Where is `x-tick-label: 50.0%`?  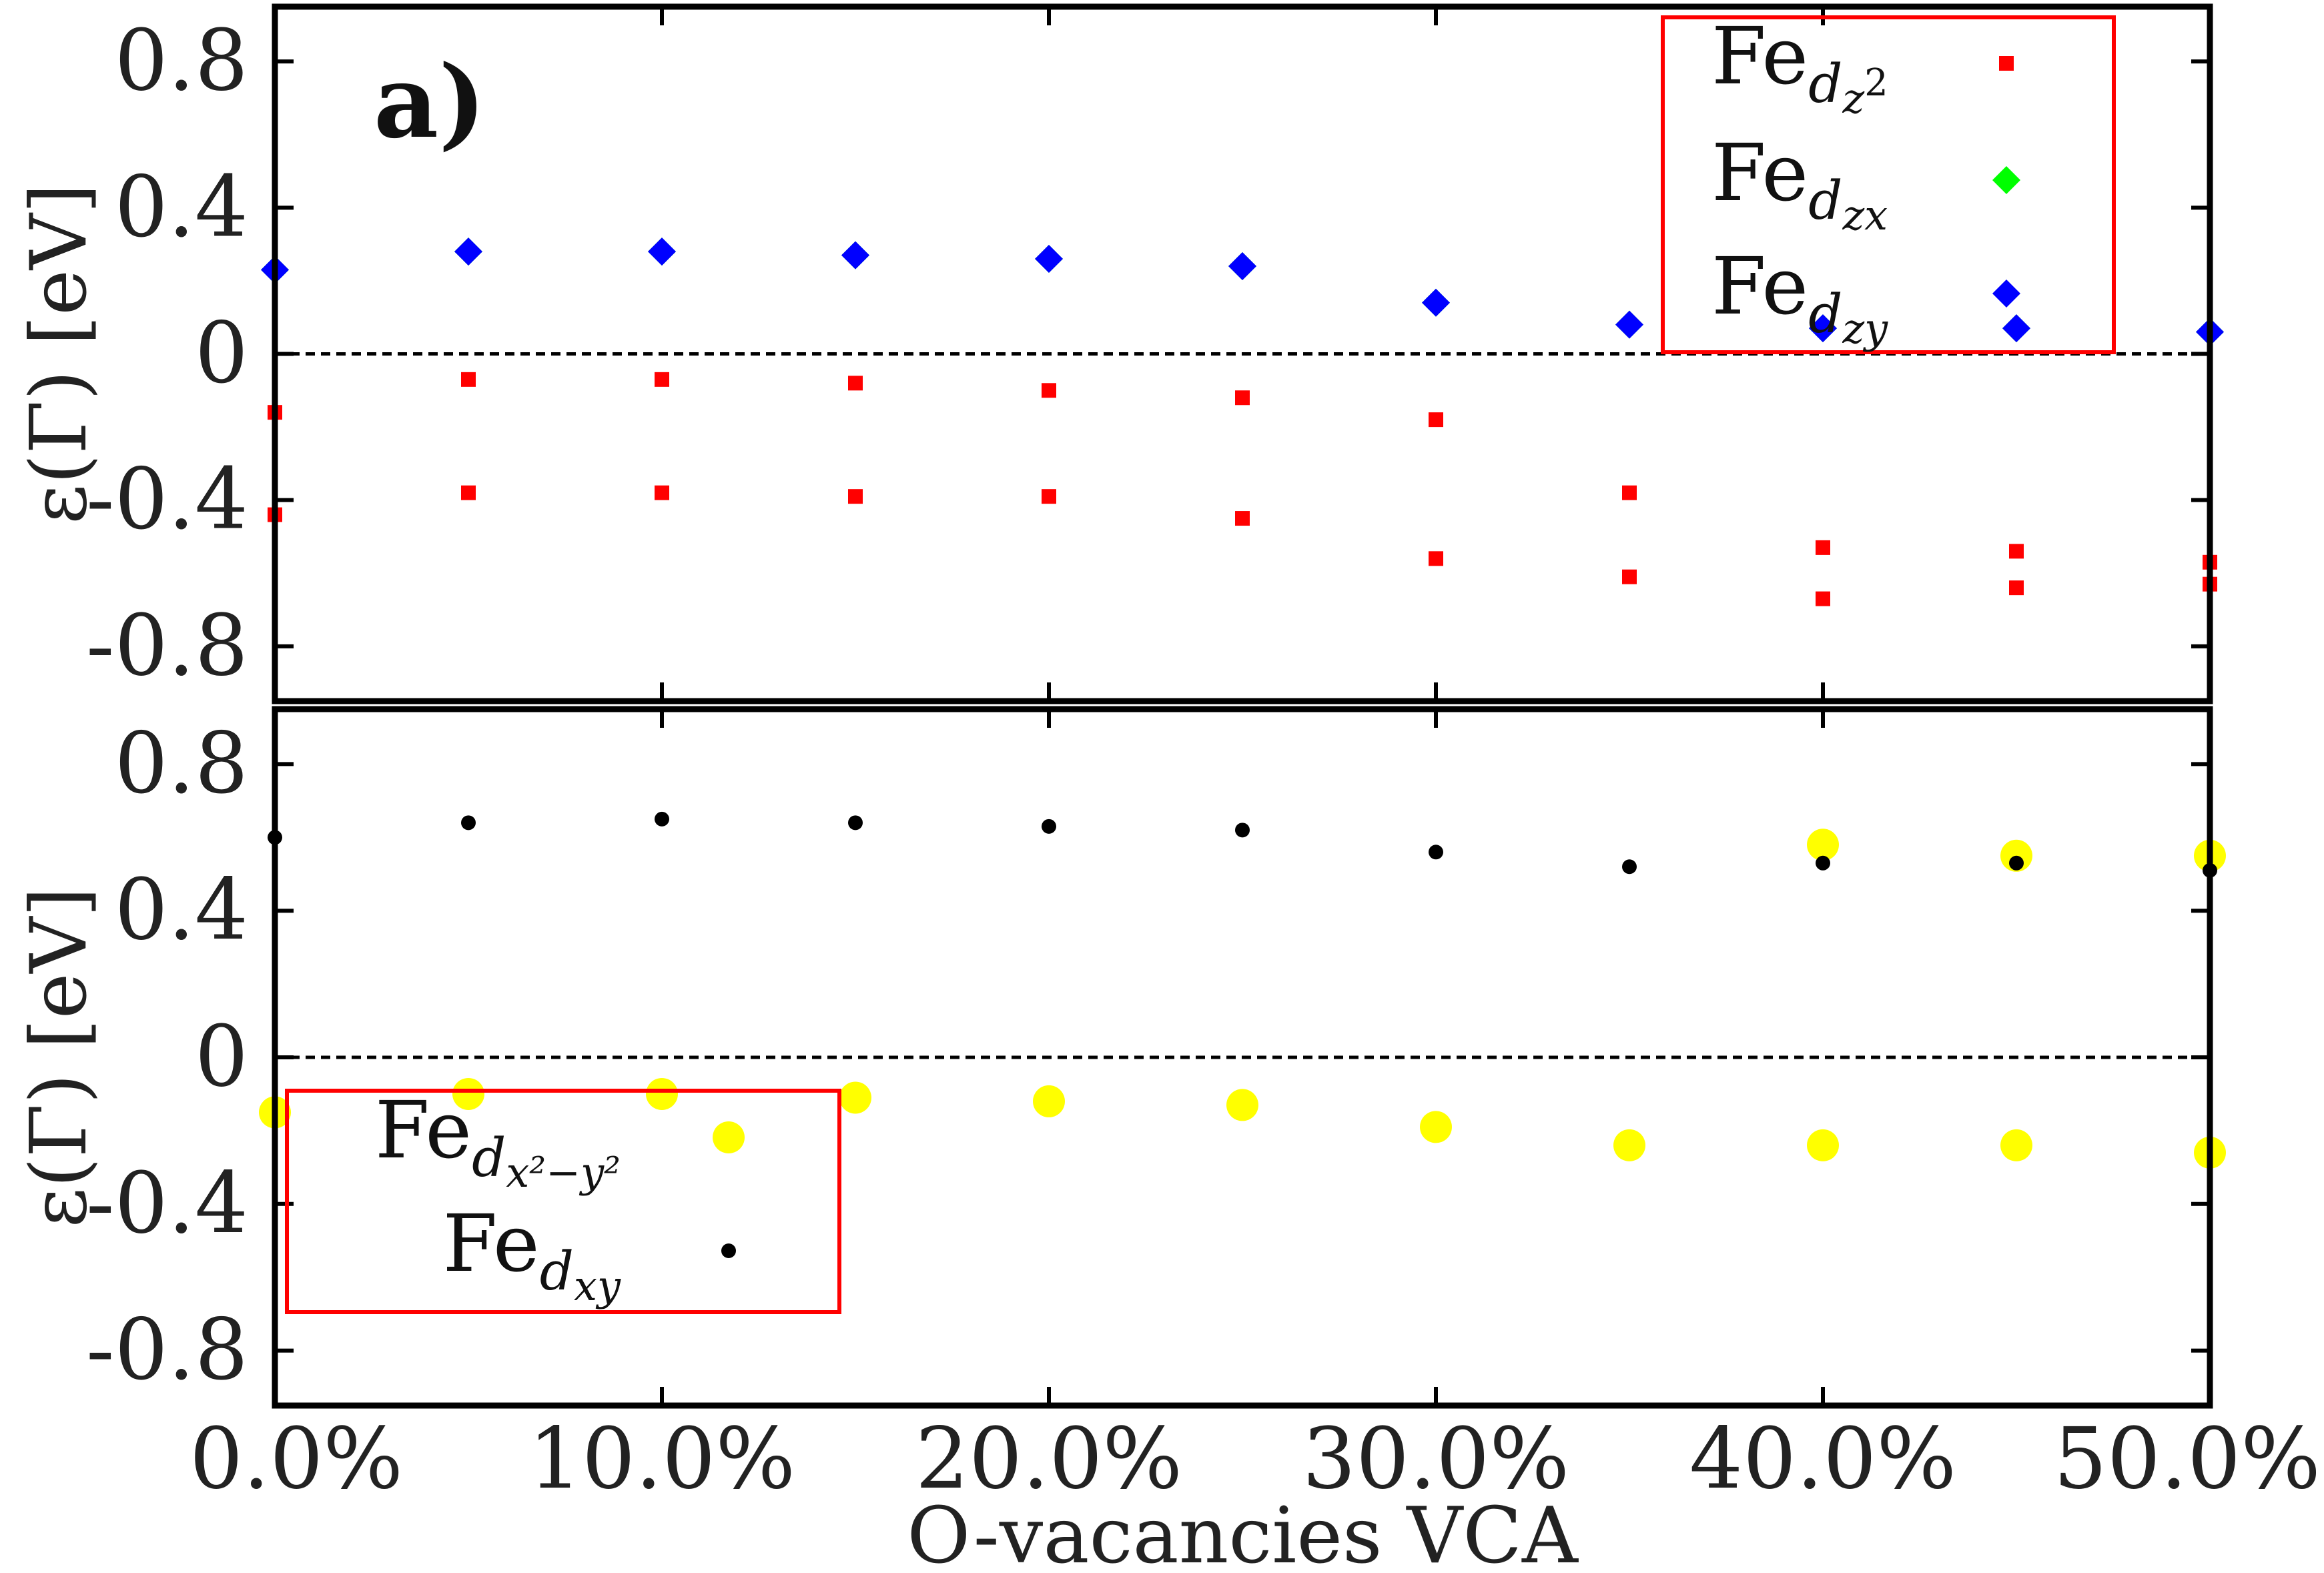 x-tick-label: 50.0% is located at coordinates (2187, 1459).